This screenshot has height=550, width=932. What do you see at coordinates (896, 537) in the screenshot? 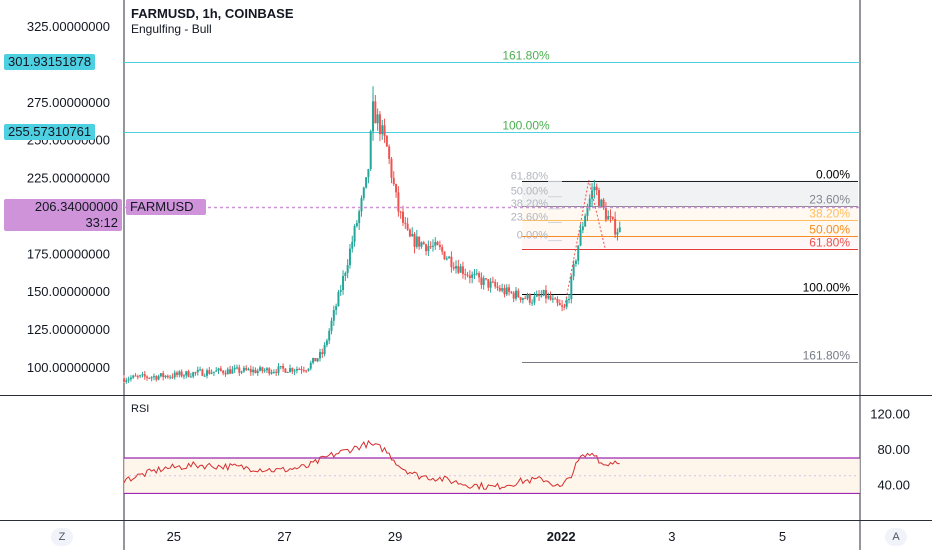
I see `auto-scale-button: A` at bounding box center [896, 537].